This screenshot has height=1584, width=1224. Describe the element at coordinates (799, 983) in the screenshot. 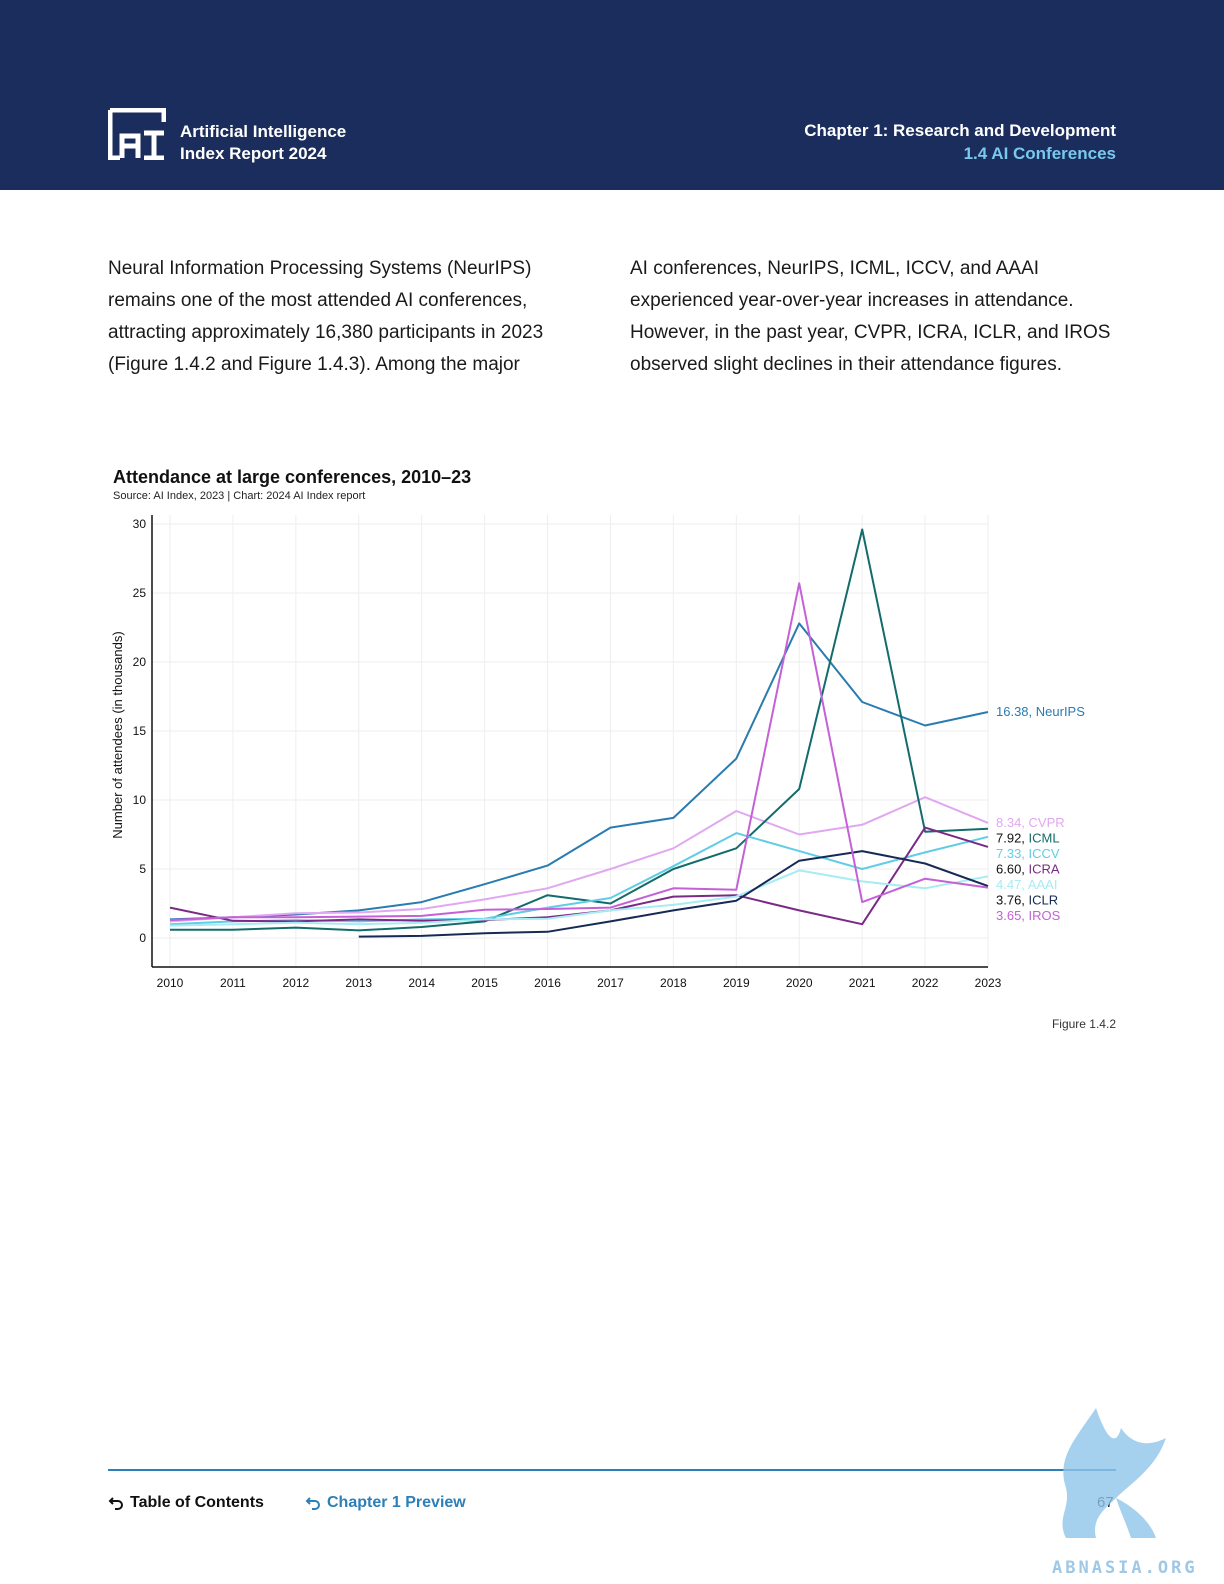

I see `x-tick-label: 2020` at that location.